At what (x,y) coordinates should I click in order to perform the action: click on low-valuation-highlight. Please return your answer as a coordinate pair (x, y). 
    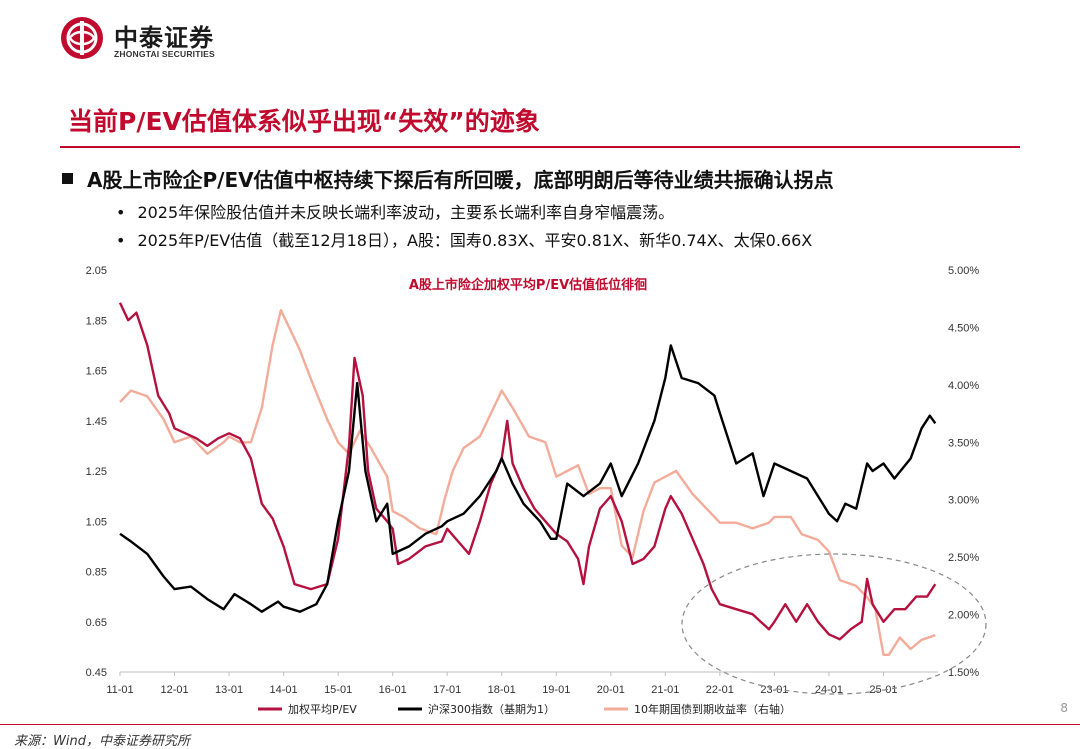
    Looking at the image, I should click on (834, 624).